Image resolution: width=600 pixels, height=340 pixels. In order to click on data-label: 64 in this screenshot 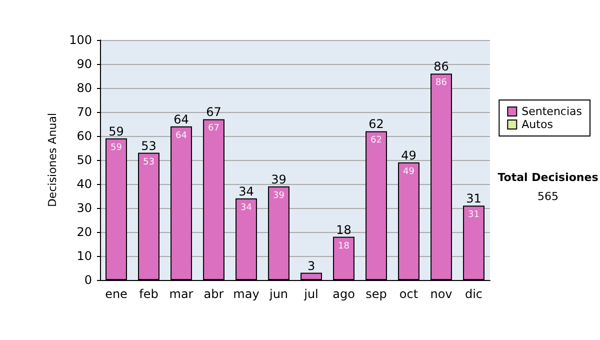, I will do `click(182, 135)`.